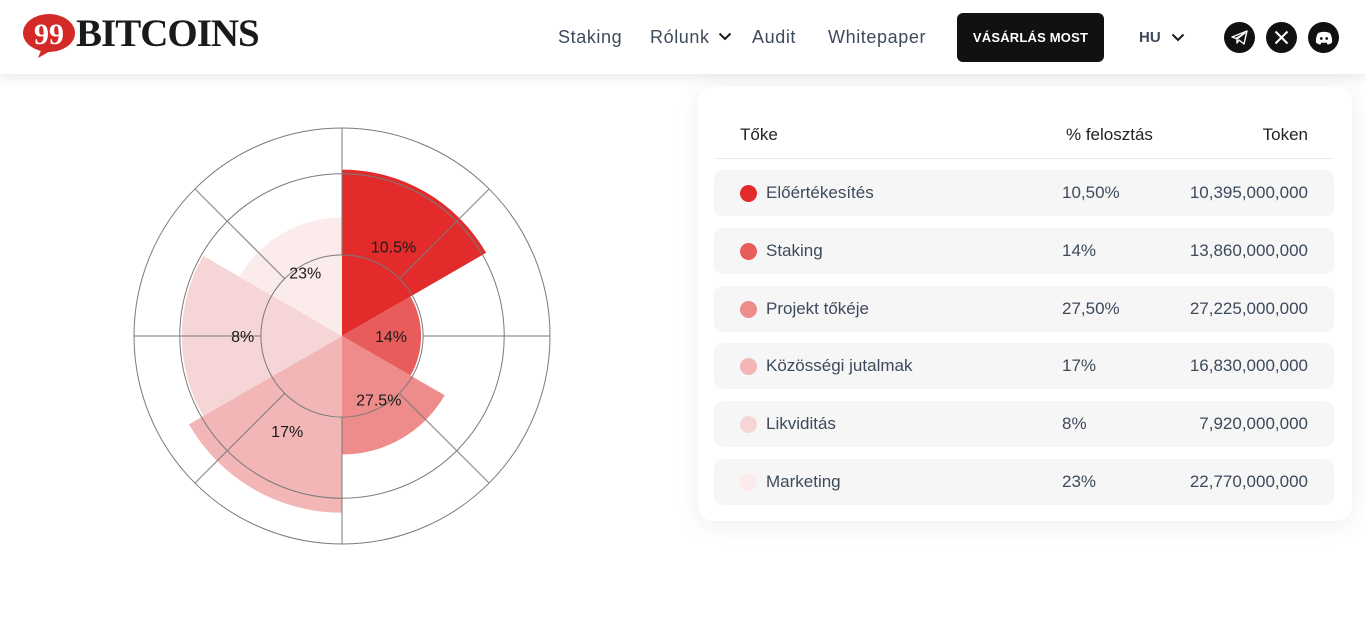 The image size is (1366, 625). I want to click on table-row: Előértékesítés 10,50% 10,395,000,000, so click(1024, 193).